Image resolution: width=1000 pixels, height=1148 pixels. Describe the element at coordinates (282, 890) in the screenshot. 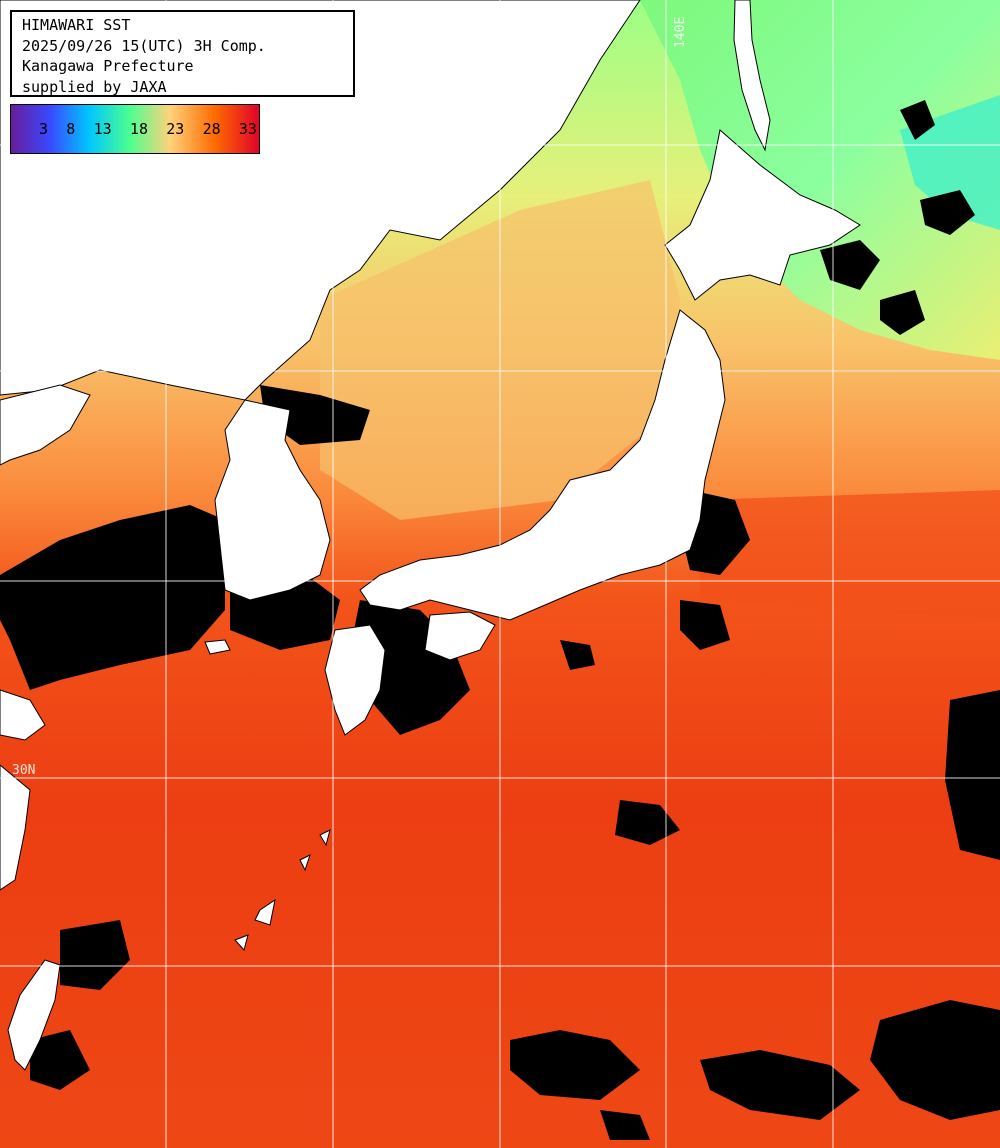

I see `land-ryukyu` at that location.